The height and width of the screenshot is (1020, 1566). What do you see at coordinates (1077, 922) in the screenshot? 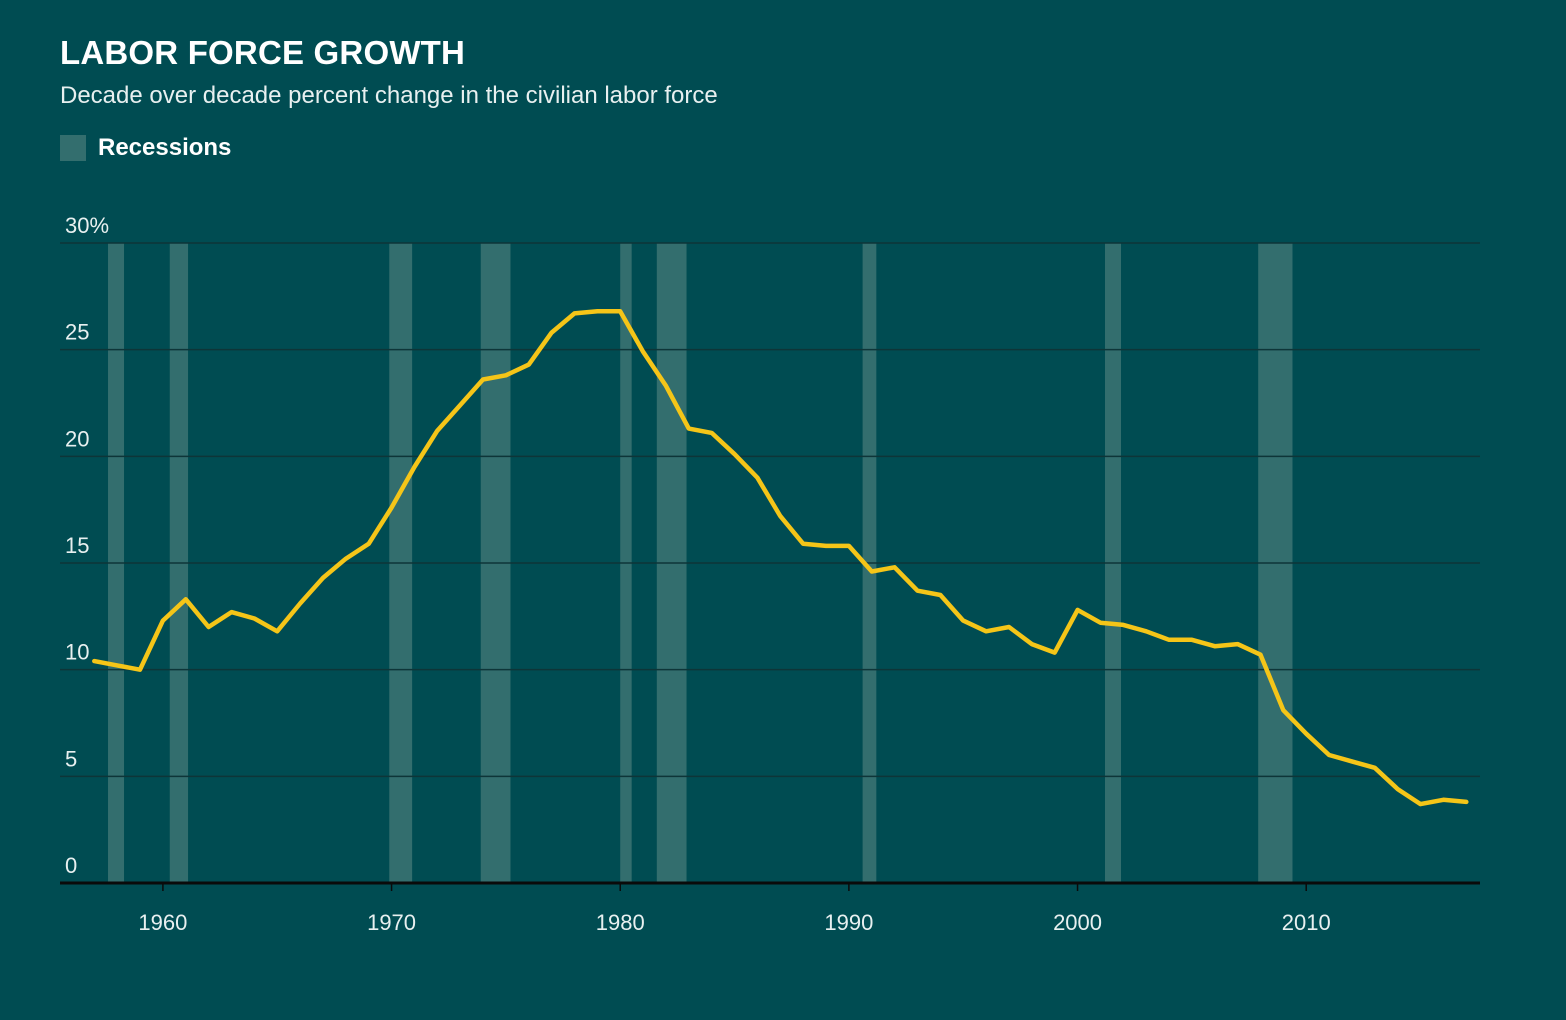
I see `x-tick-label-2000: 2000` at bounding box center [1077, 922].